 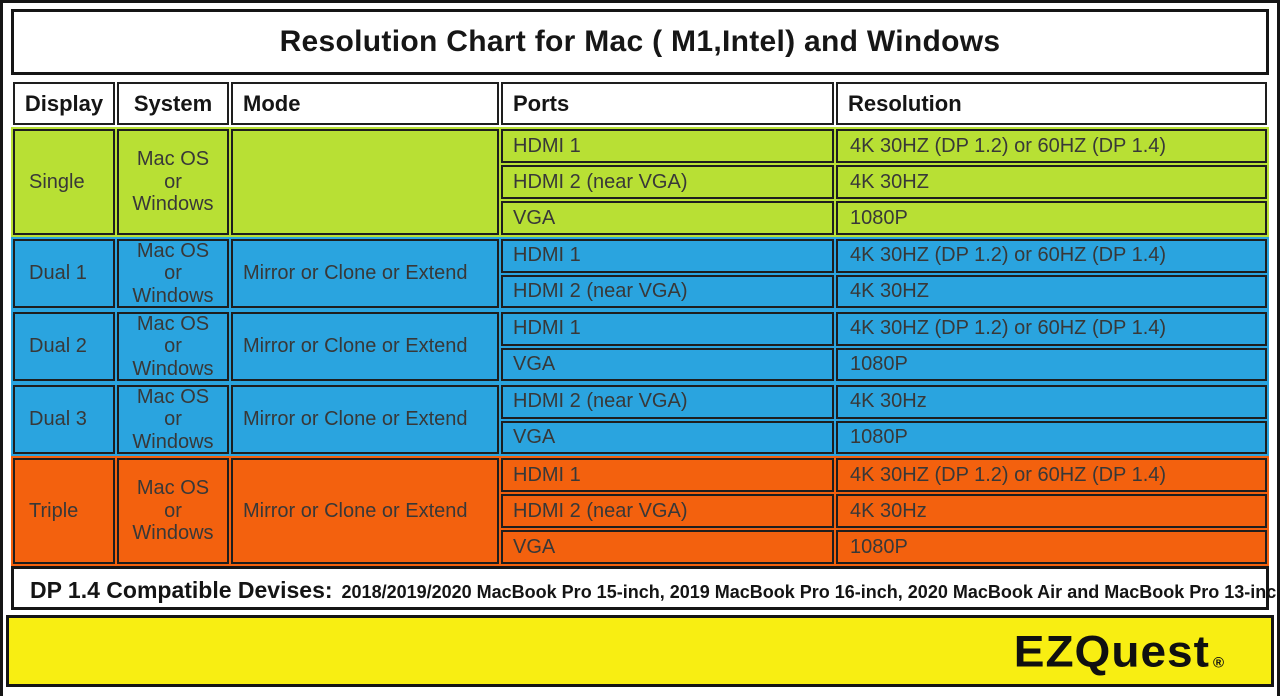 What do you see at coordinates (64, 511) in the screenshot?
I see `display-cell: Triple` at bounding box center [64, 511].